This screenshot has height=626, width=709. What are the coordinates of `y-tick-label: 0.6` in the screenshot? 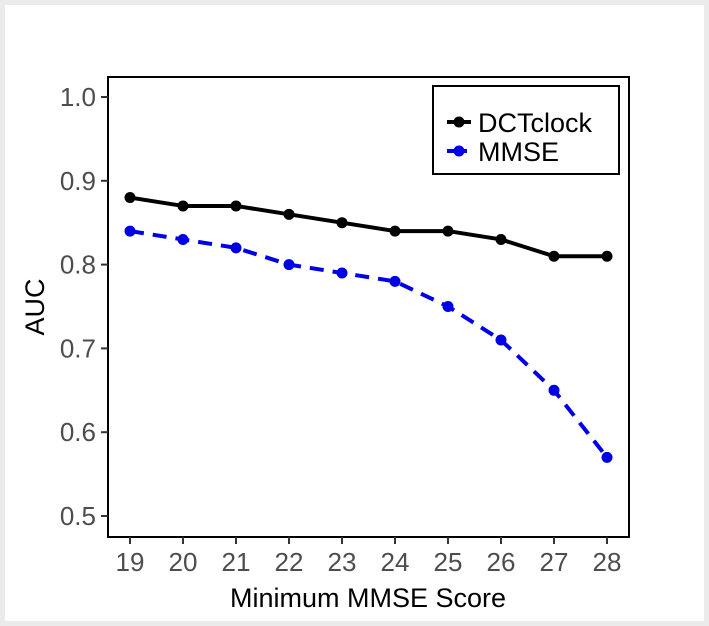 It's located at (78, 432).